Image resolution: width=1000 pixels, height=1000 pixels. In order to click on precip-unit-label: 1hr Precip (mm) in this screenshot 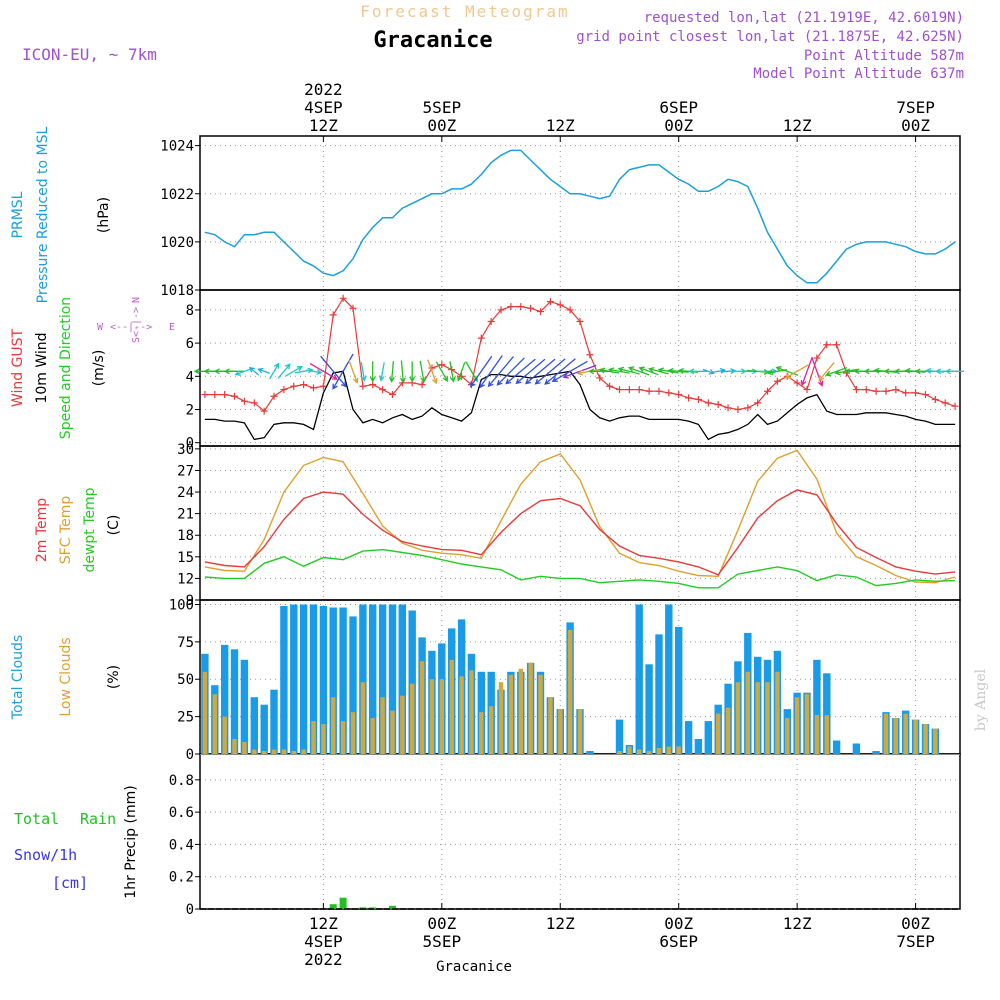, I will do `click(131, 841)`.